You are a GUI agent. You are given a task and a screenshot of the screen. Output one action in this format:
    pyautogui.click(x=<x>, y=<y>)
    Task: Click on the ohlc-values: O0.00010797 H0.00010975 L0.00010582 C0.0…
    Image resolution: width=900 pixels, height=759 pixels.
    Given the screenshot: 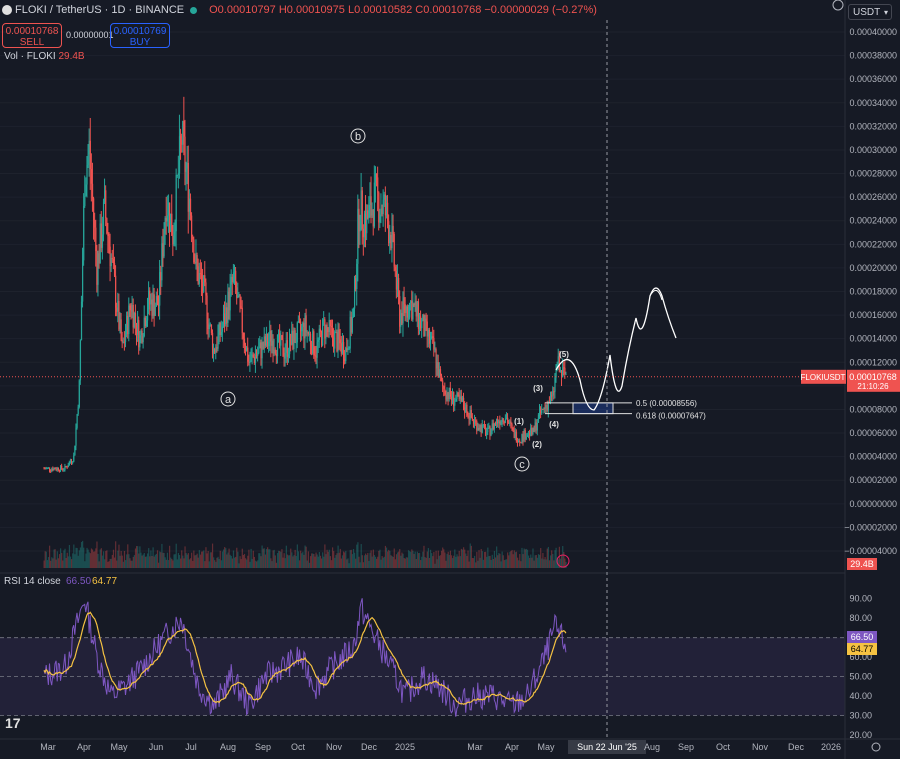 What is the action you would take?
    pyautogui.click(x=403, y=10)
    